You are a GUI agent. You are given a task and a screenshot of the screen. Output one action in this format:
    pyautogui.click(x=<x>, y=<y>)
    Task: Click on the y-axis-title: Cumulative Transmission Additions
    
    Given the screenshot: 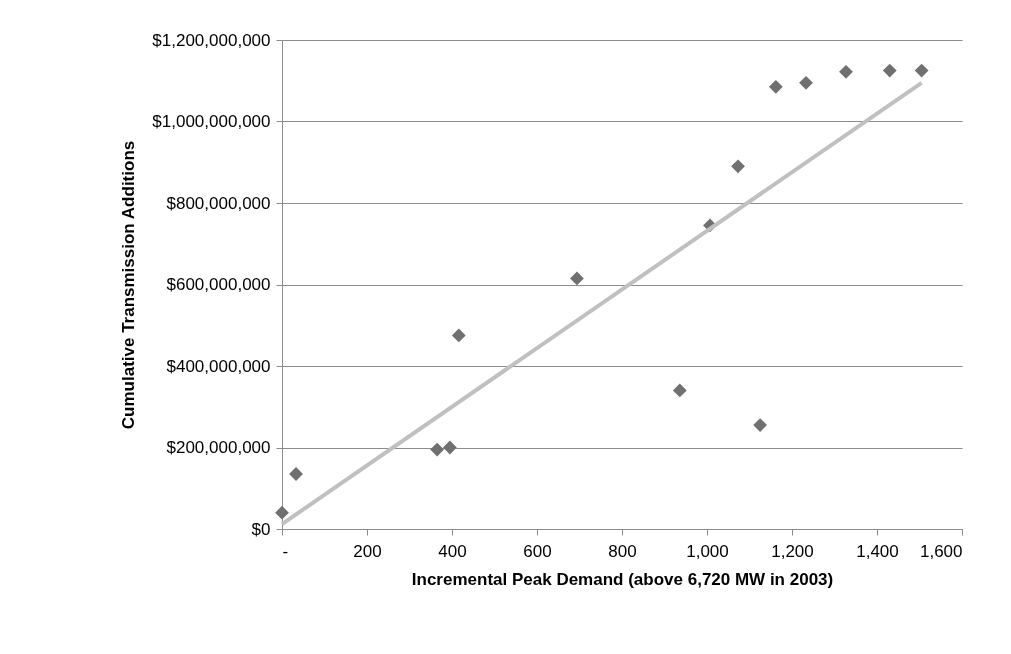 What is the action you would take?
    pyautogui.click(x=129, y=285)
    